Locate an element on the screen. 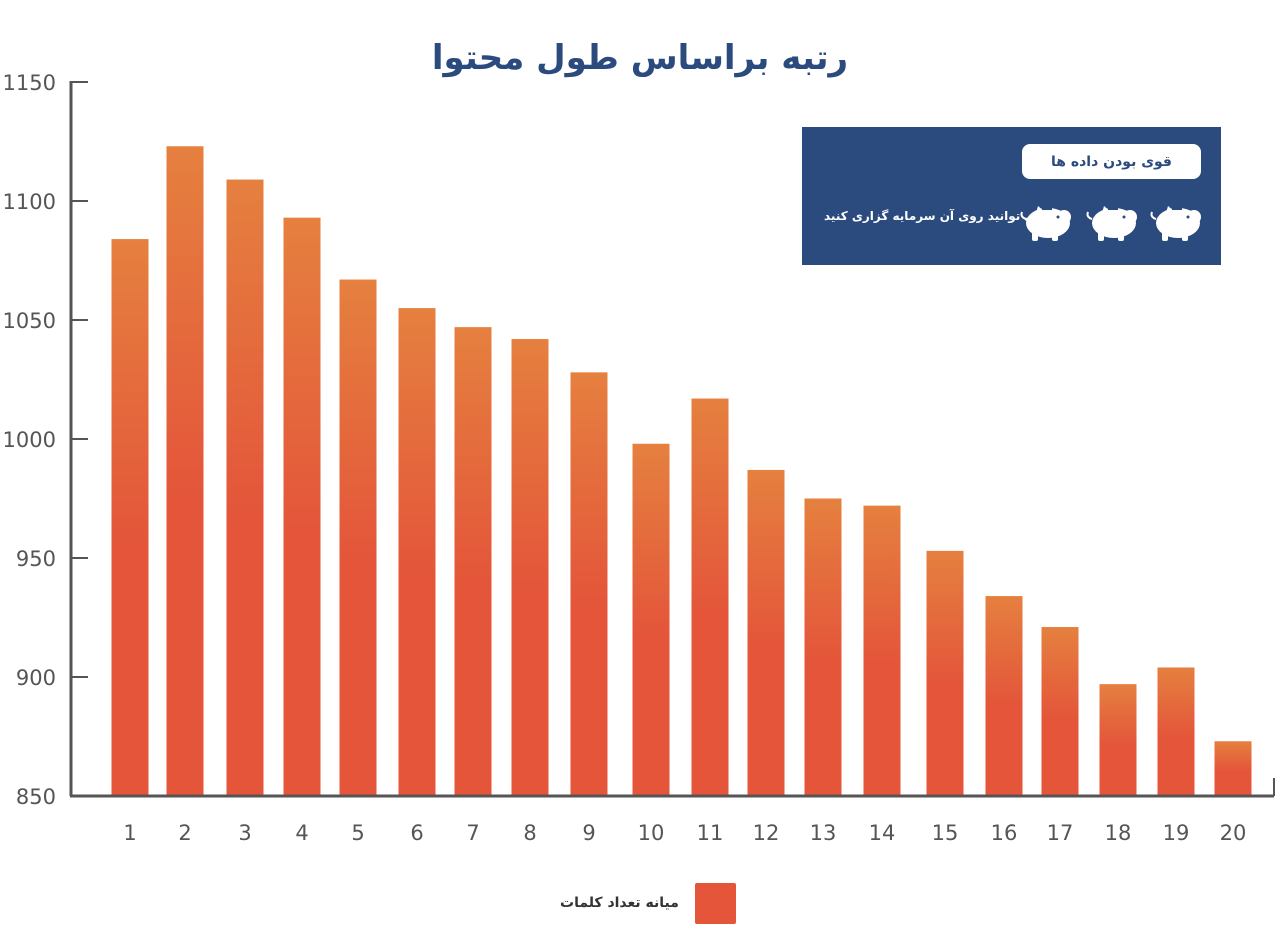 This screenshot has height=931, width=1280. x-tick-label: 16 is located at coordinates (1004, 833).